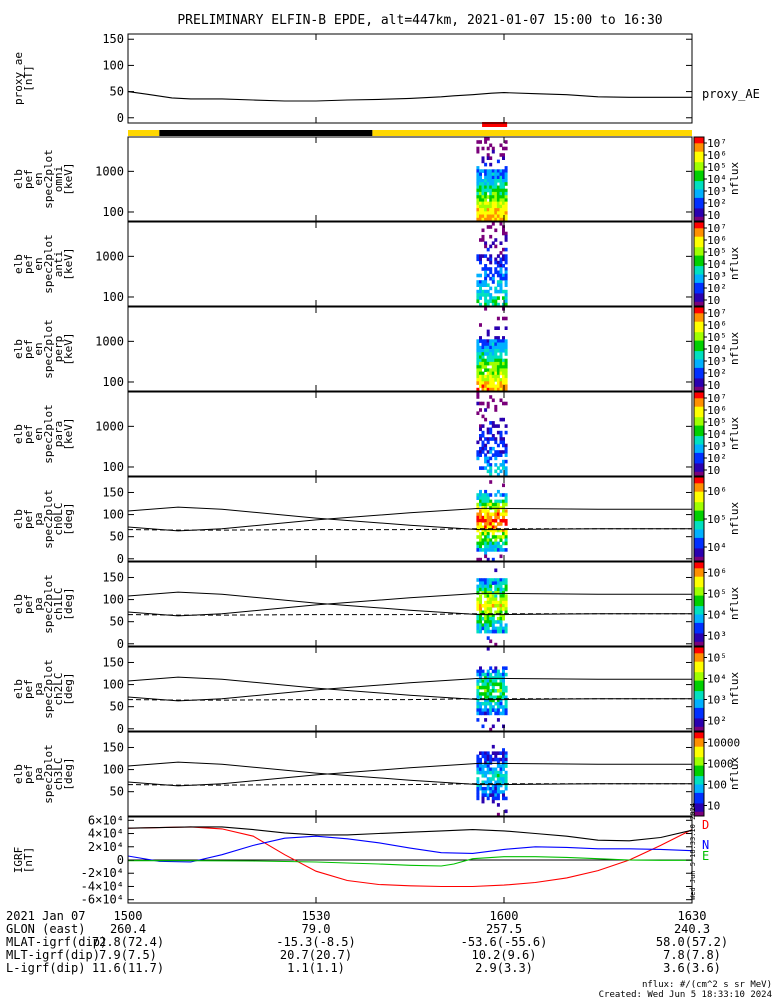  I want to click on loss-cone-line, so click(409, 774).